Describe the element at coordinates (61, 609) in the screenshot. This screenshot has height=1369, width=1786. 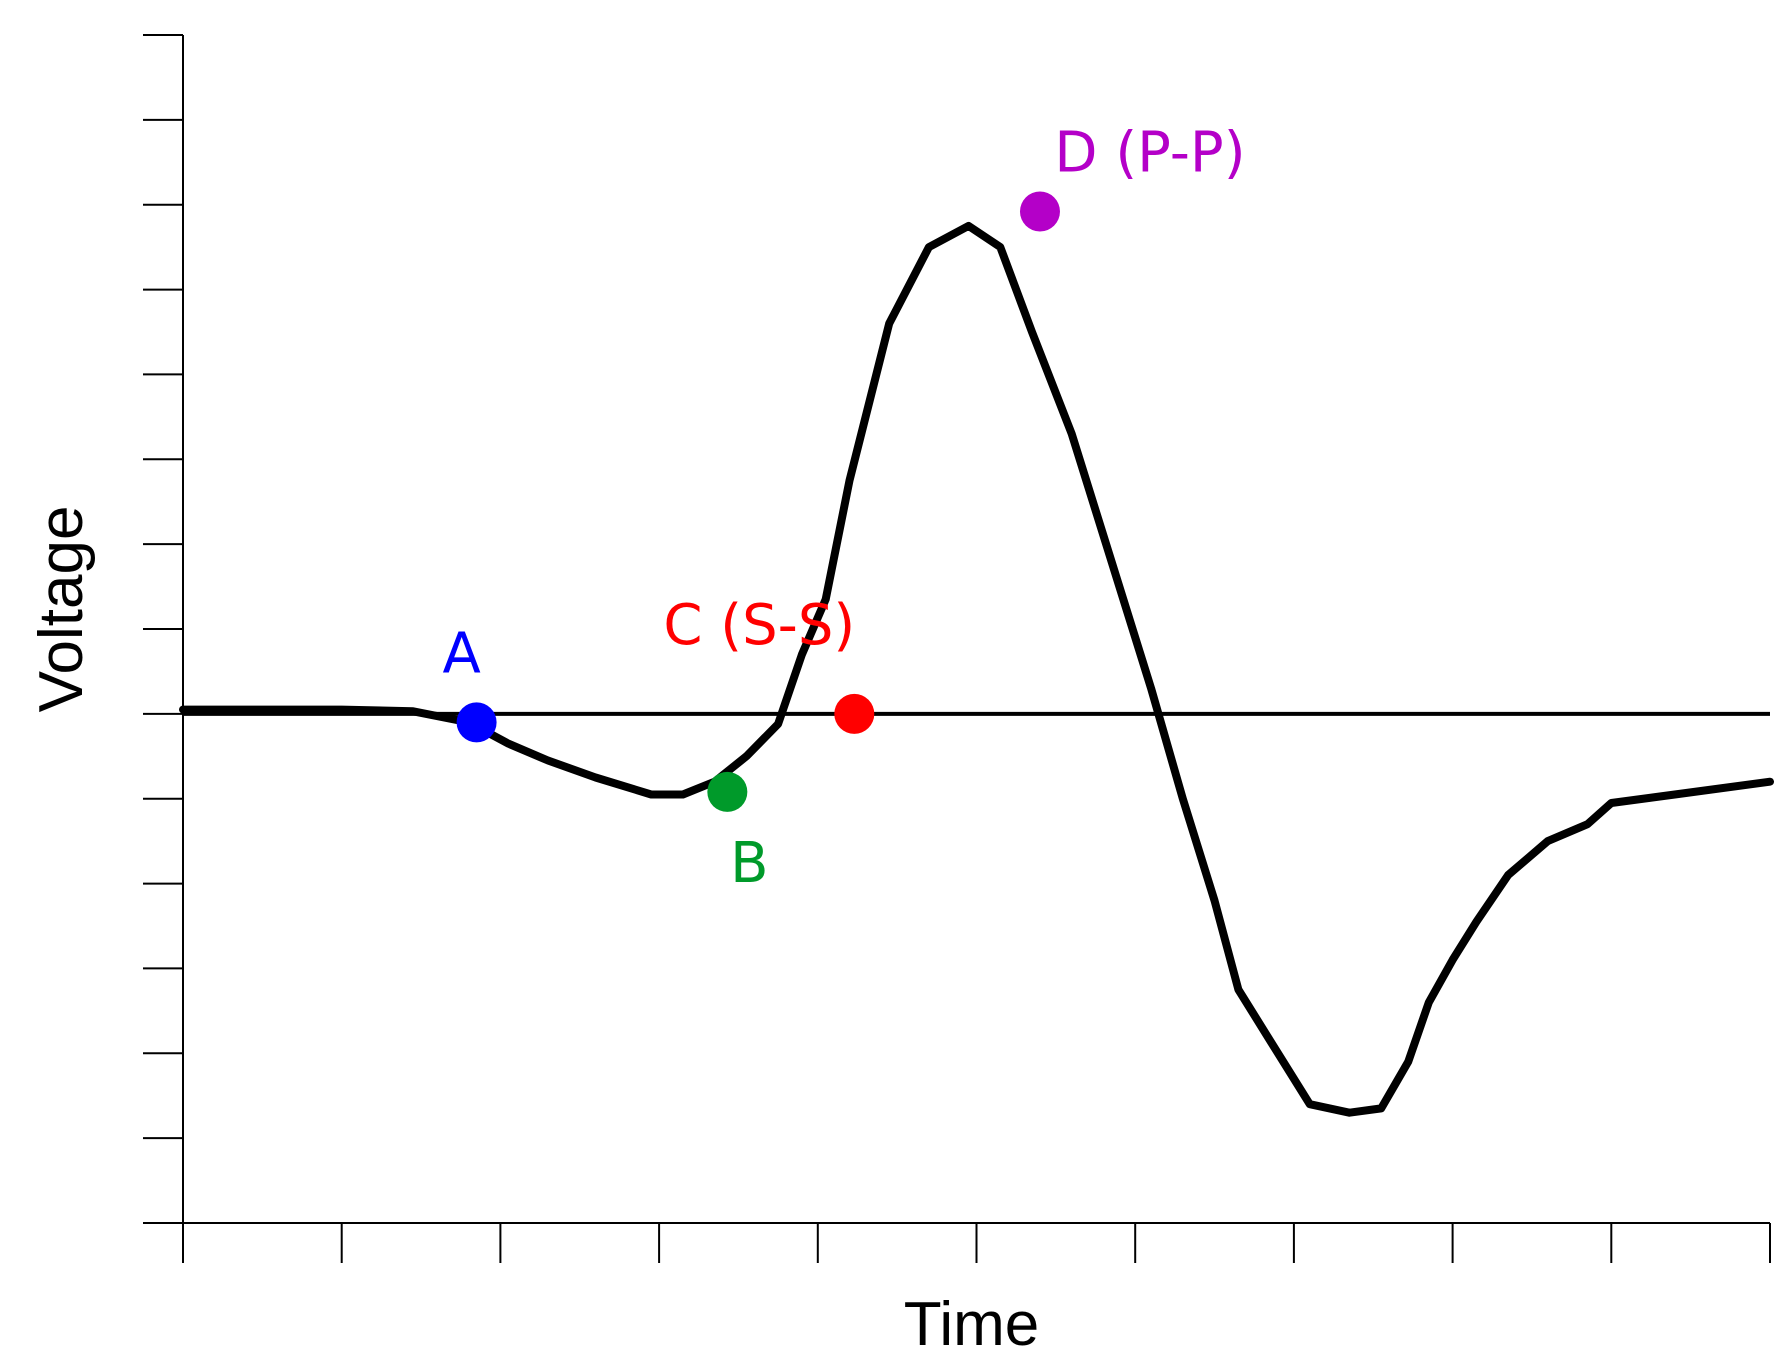
I see `y-axis-title: Voltage` at that location.